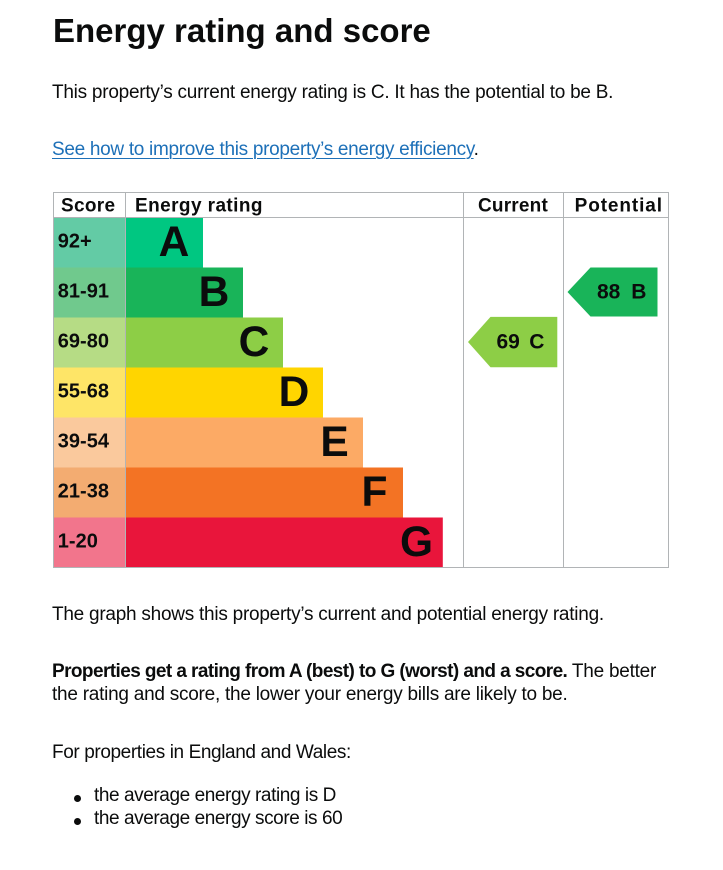 The height and width of the screenshot is (870, 723). What do you see at coordinates (334, 442) in the screenshot?
I see `svg-text: E` at bounding box center [334, 442].